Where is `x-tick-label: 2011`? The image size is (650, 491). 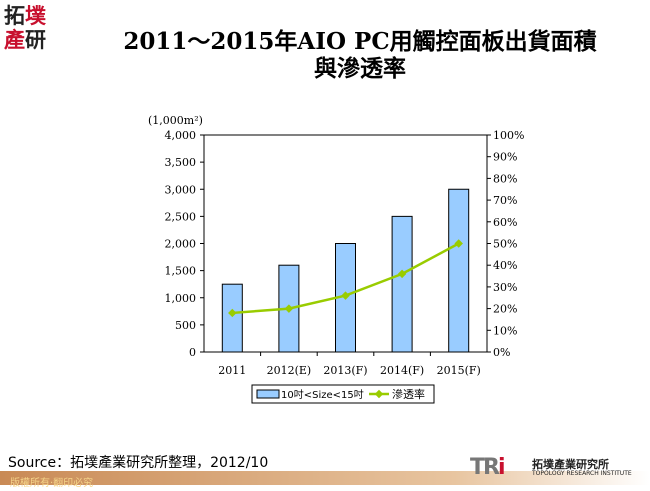 x-tick-label: 2011 is located at coordinates (232, 370).